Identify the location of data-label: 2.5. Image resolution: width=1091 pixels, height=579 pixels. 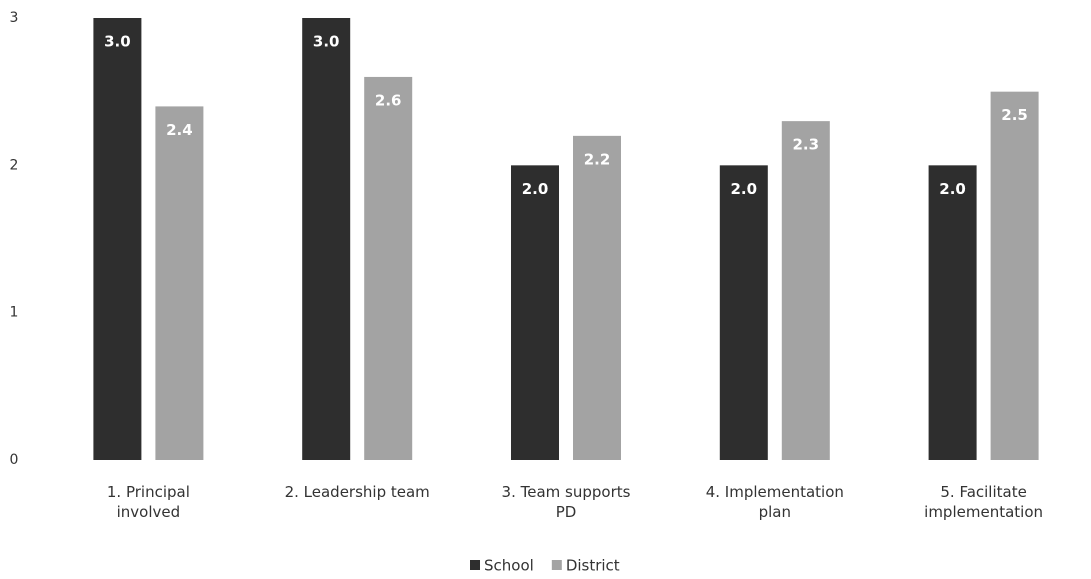
(1014, 115).